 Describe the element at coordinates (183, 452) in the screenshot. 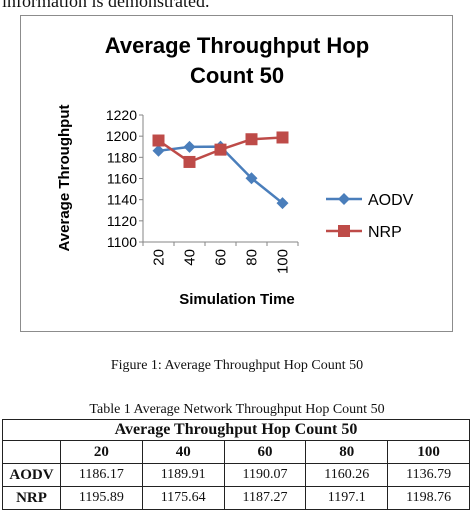

I see `column-header: 40` at that location.